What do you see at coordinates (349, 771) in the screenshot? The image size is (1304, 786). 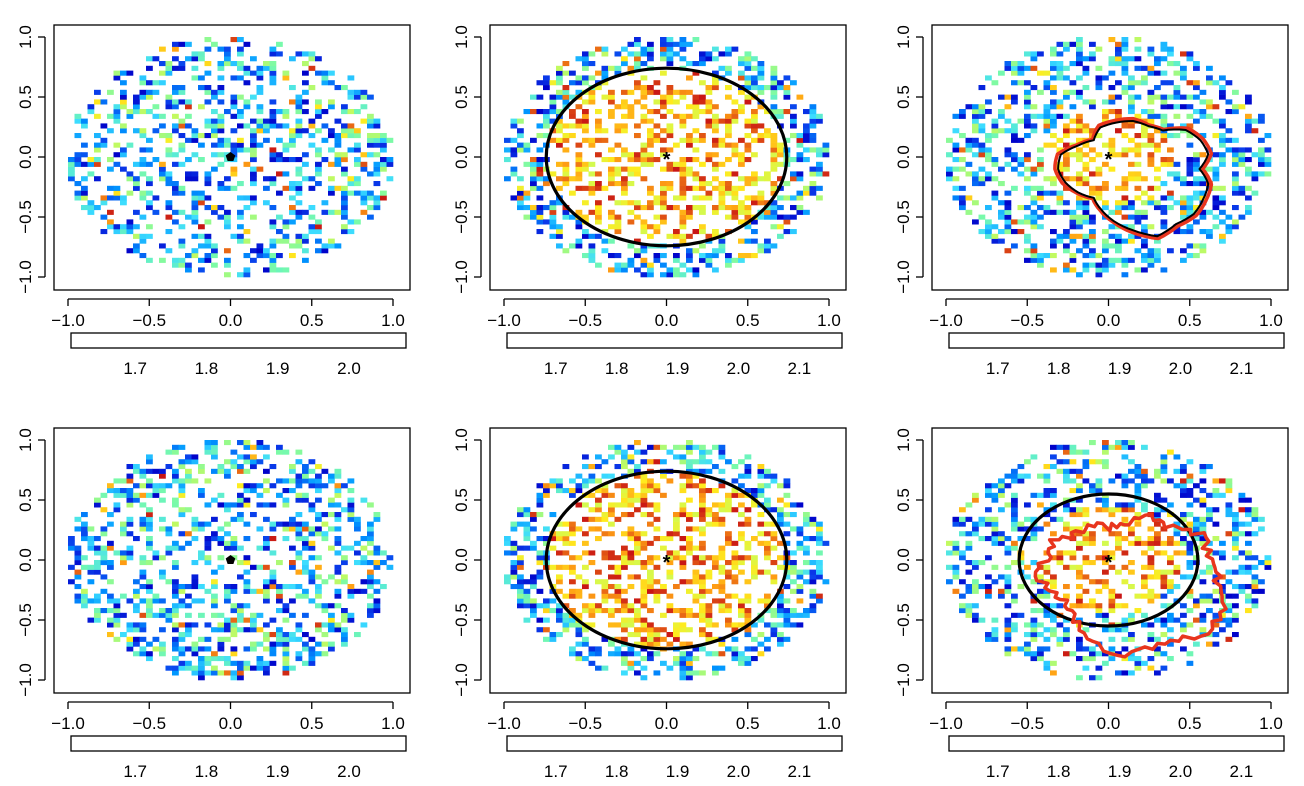 I see `colorbar-tick-label: 2.0` at bounding box center [349, 771].